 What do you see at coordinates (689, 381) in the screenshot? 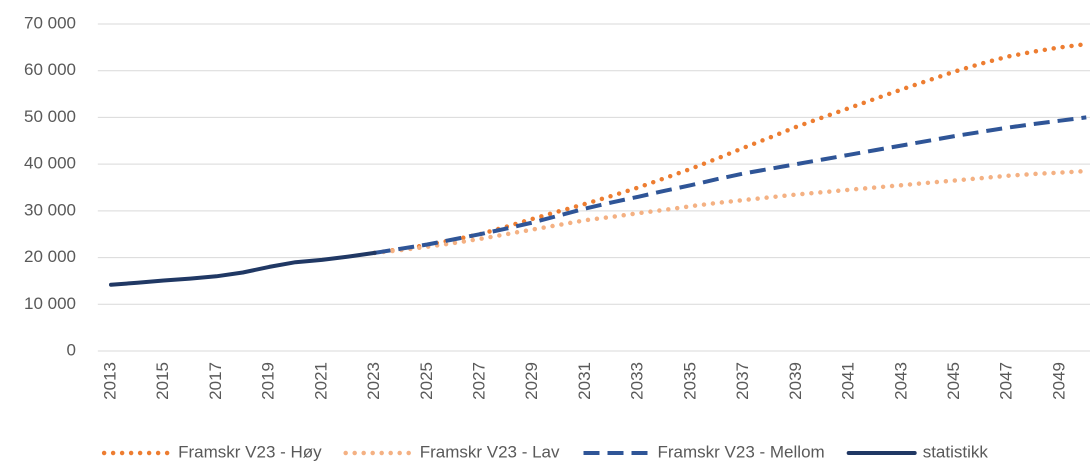
I see `x-tick-label: 2035` at bounding box center [689, 381].